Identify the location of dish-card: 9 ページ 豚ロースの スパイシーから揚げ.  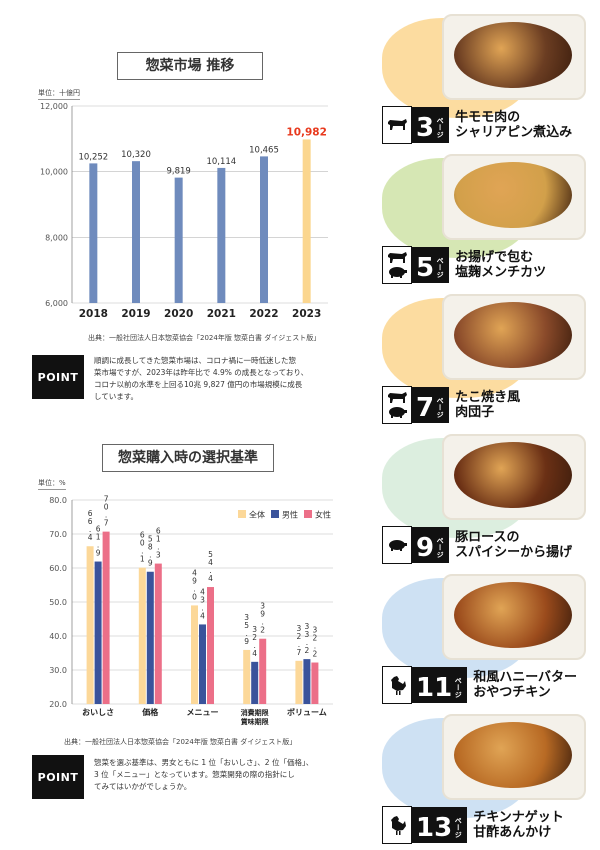
(484, 500).